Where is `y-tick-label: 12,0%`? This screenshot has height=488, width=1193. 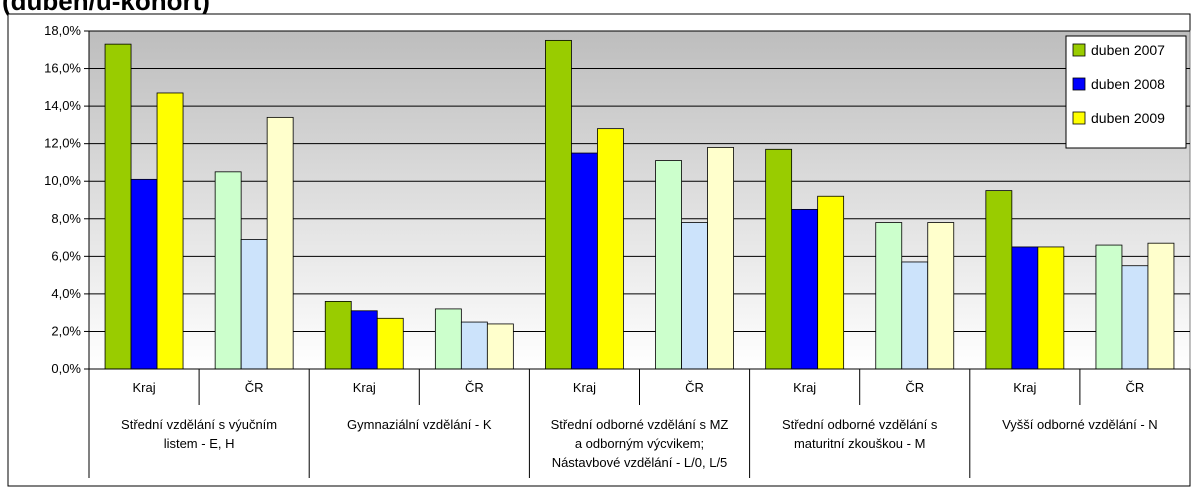
y-tick-label: 12,0% is located at coordinates (62, 143).